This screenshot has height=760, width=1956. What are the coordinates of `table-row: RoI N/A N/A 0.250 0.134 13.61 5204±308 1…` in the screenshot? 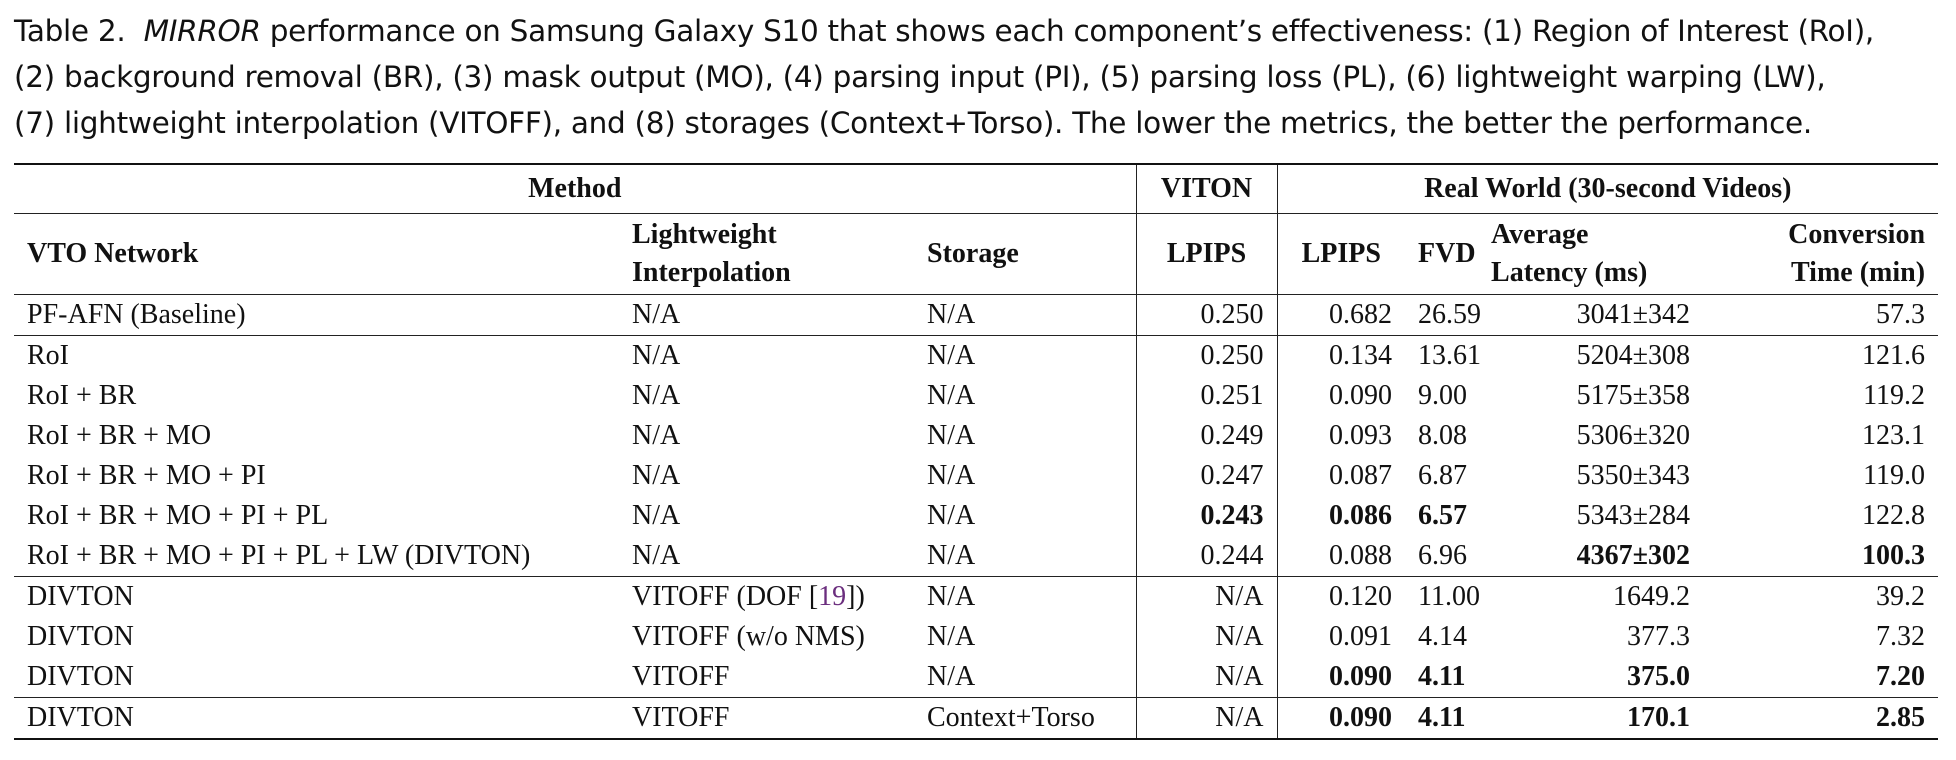 It's located at (976, 355).